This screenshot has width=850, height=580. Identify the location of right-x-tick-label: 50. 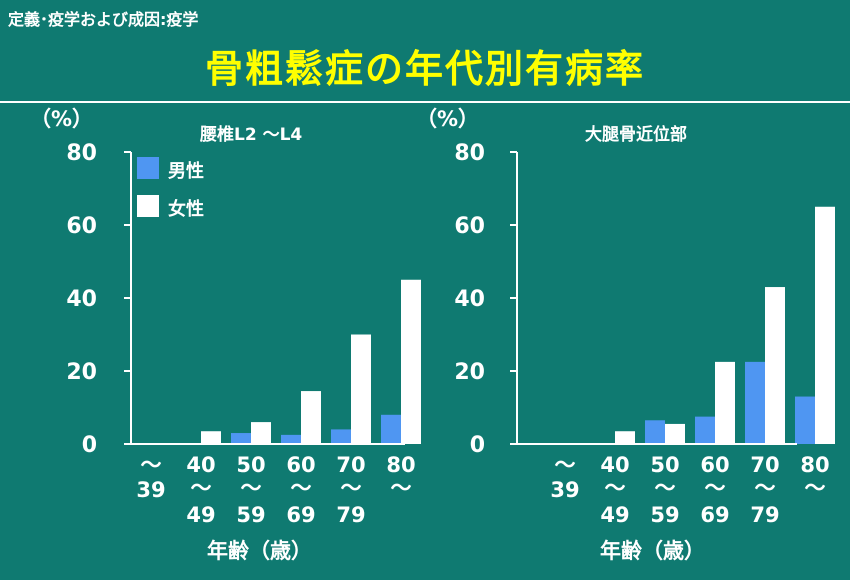
(664, 465).